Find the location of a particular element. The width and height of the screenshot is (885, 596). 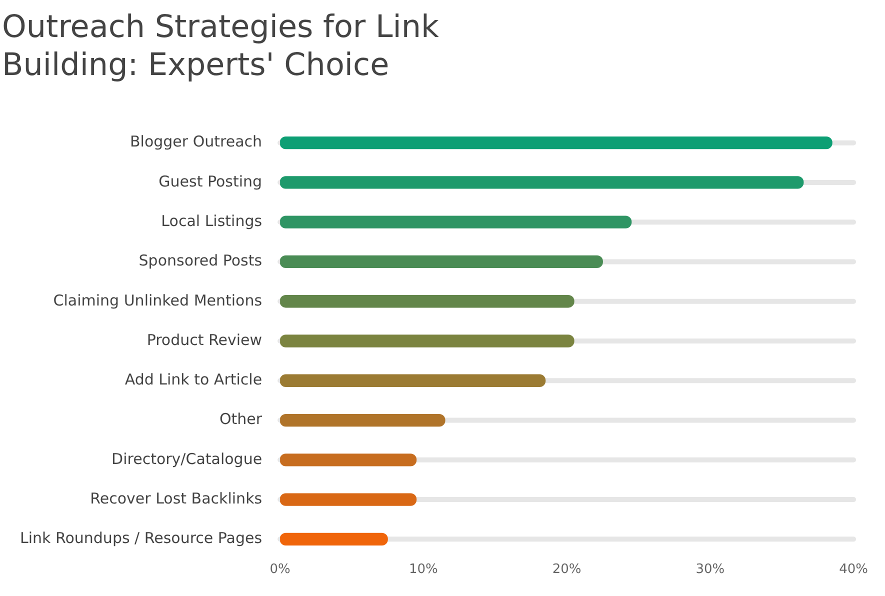

x-tick-label: 20% is located at coordinates (567, 570).